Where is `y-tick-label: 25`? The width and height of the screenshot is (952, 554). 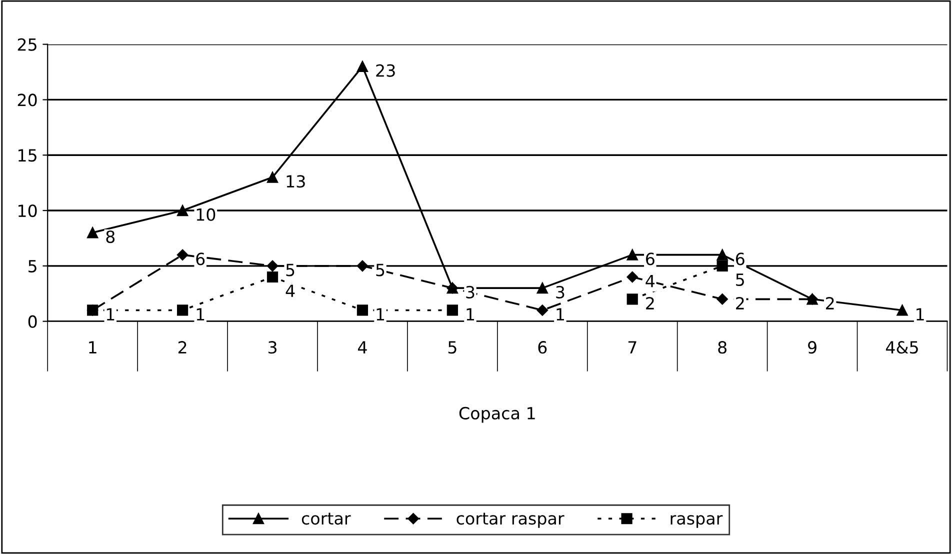 y-tick-label: 25 is located at coordinates (27, 44).